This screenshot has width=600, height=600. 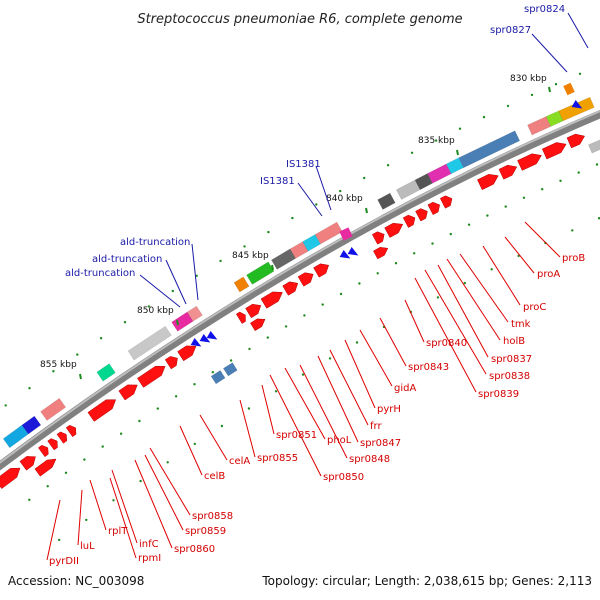 I want to click on label-pyrDII: pyrDII, so click(x=64, y=561).